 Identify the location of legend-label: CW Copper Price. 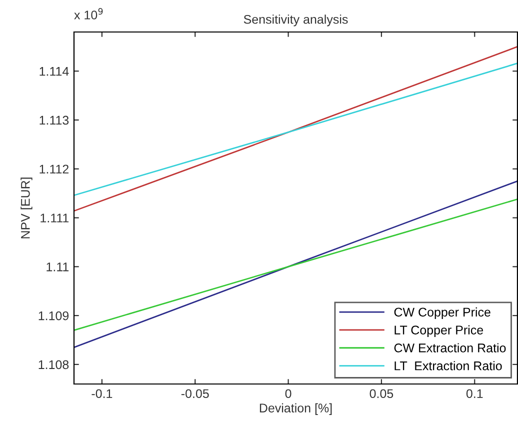
(442, 313).